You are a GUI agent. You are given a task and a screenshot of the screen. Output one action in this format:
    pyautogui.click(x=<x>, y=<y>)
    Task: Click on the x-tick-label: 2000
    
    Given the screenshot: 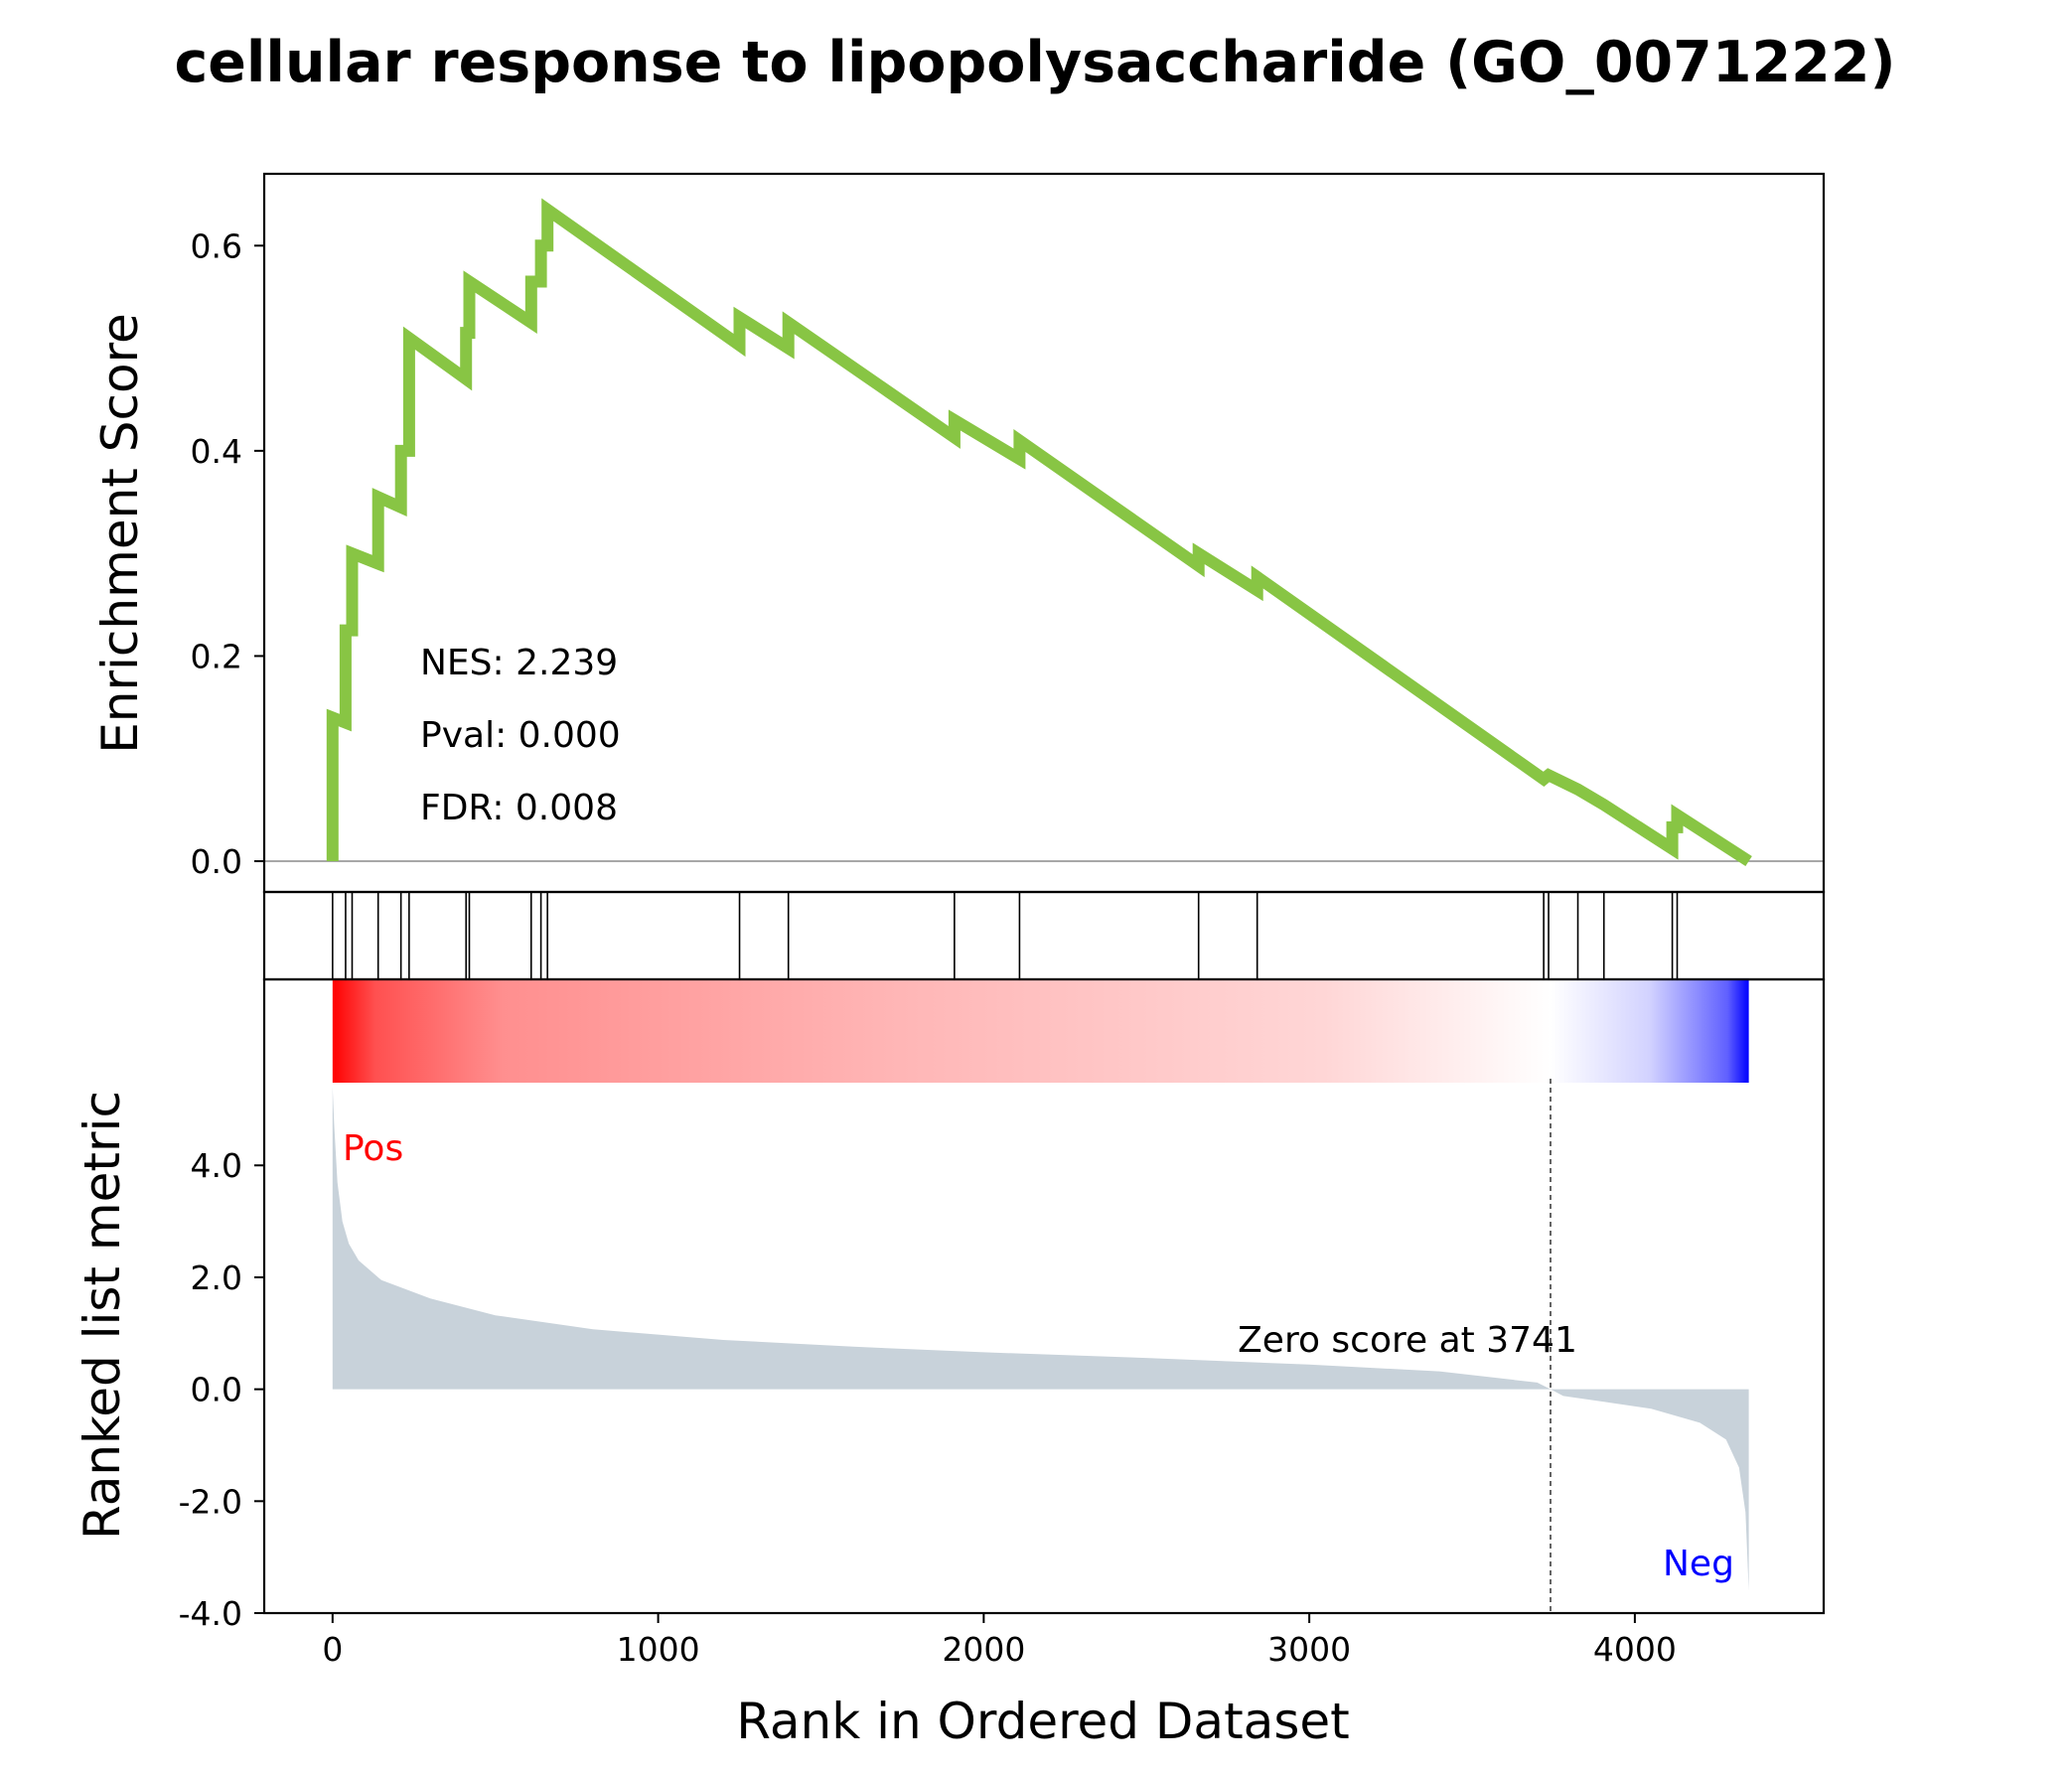 What is the action you would take?
    pyautogui.click(x=983, y=1650)
    